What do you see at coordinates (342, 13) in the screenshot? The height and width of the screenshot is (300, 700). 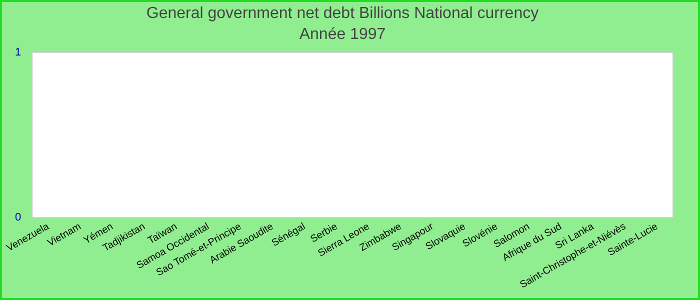 I see `chart-title: General government net debt Billions National currency` at bounding box center [342, 13].